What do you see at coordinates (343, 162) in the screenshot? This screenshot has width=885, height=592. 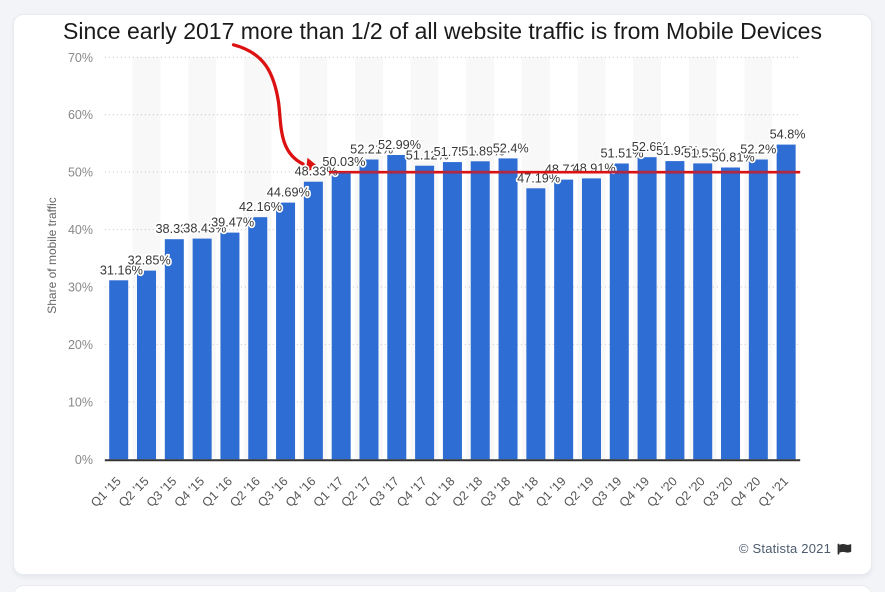 I see `svg-text: 50.03%` at bounding box center [343, 162].